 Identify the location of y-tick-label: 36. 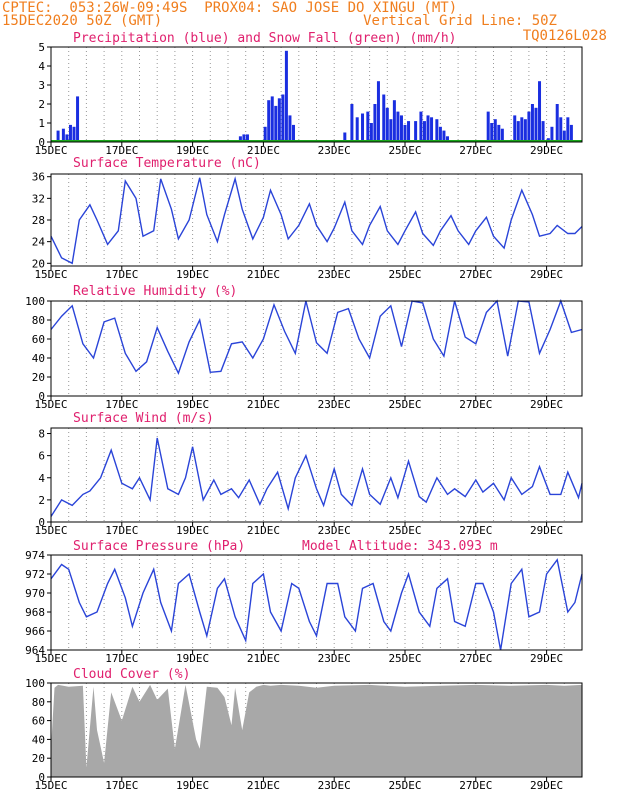
(38, 177).